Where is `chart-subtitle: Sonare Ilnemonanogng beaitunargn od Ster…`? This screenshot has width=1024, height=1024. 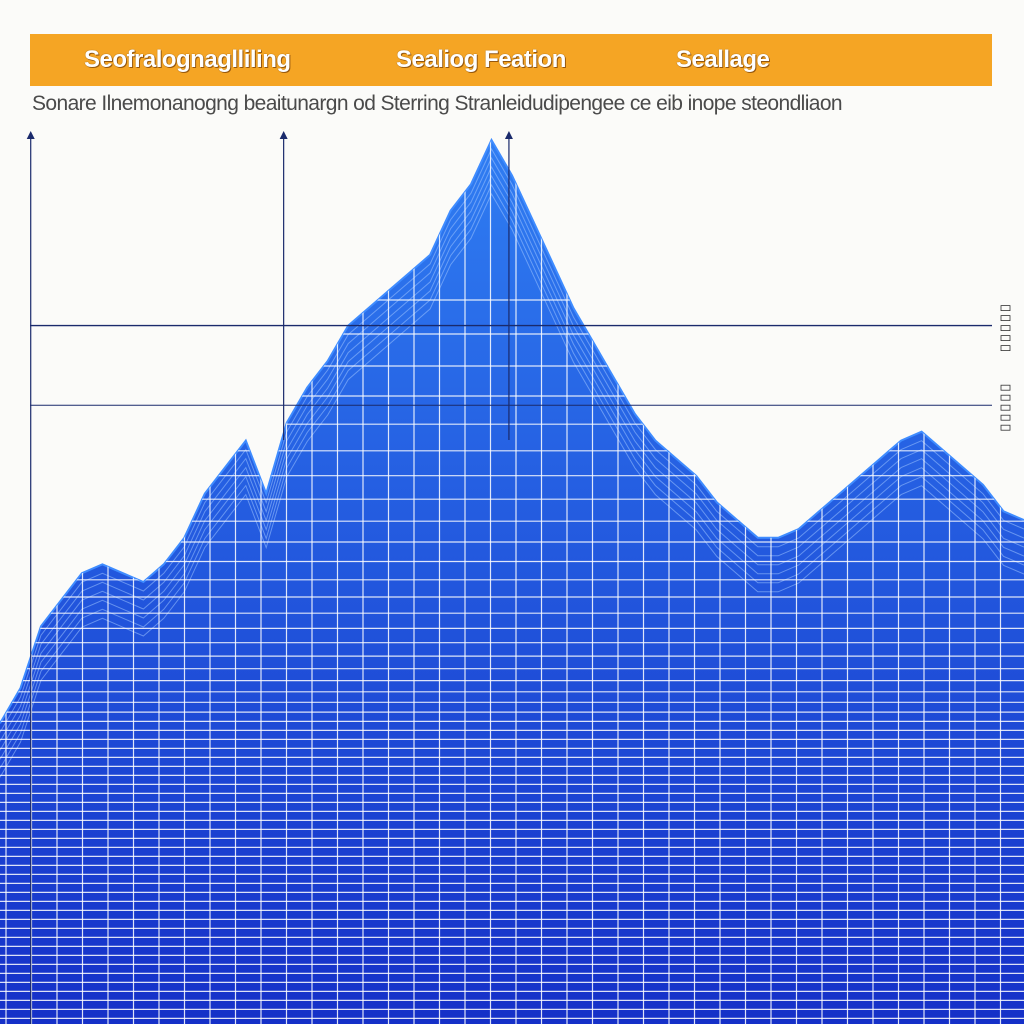
chart-subtitle: Sonare Ilnemonanogng beaitunargn od Ster… is located at coordinates (437, 103).